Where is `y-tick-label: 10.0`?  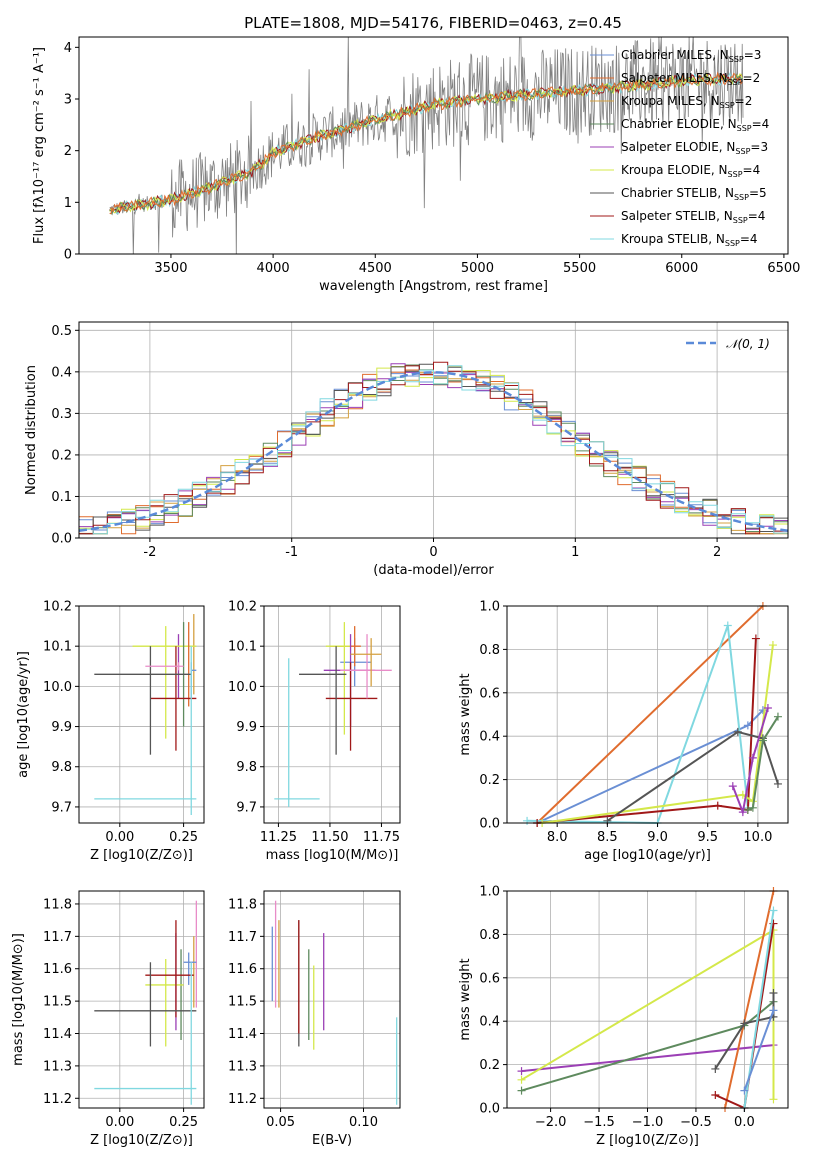 y-tick-label: 10.0 is located at coordinates (242, 687).